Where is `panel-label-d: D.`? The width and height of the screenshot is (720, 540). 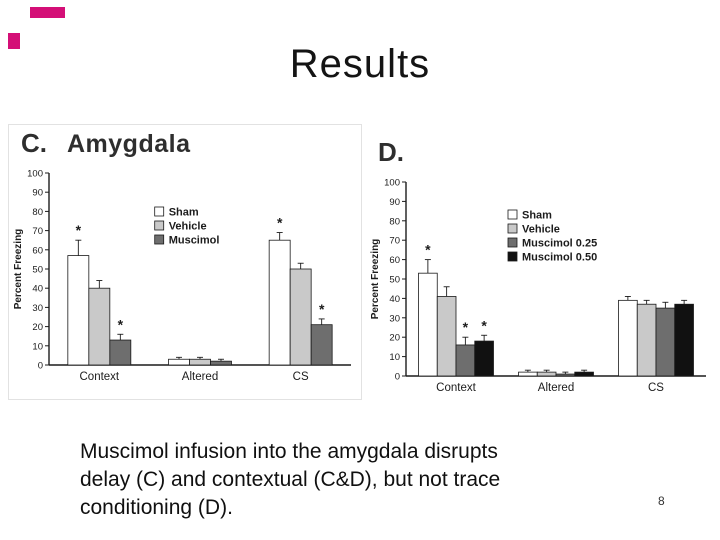
panel-label-d: D. is located at coordinates (391, 152).